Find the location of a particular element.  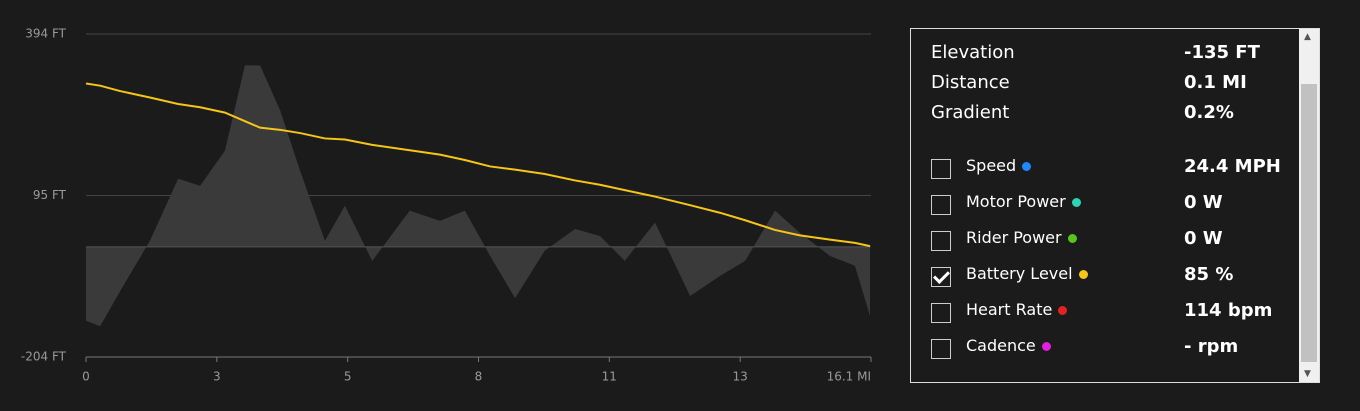

stat-value: -135 FT is located at coordinates (1222, 52).